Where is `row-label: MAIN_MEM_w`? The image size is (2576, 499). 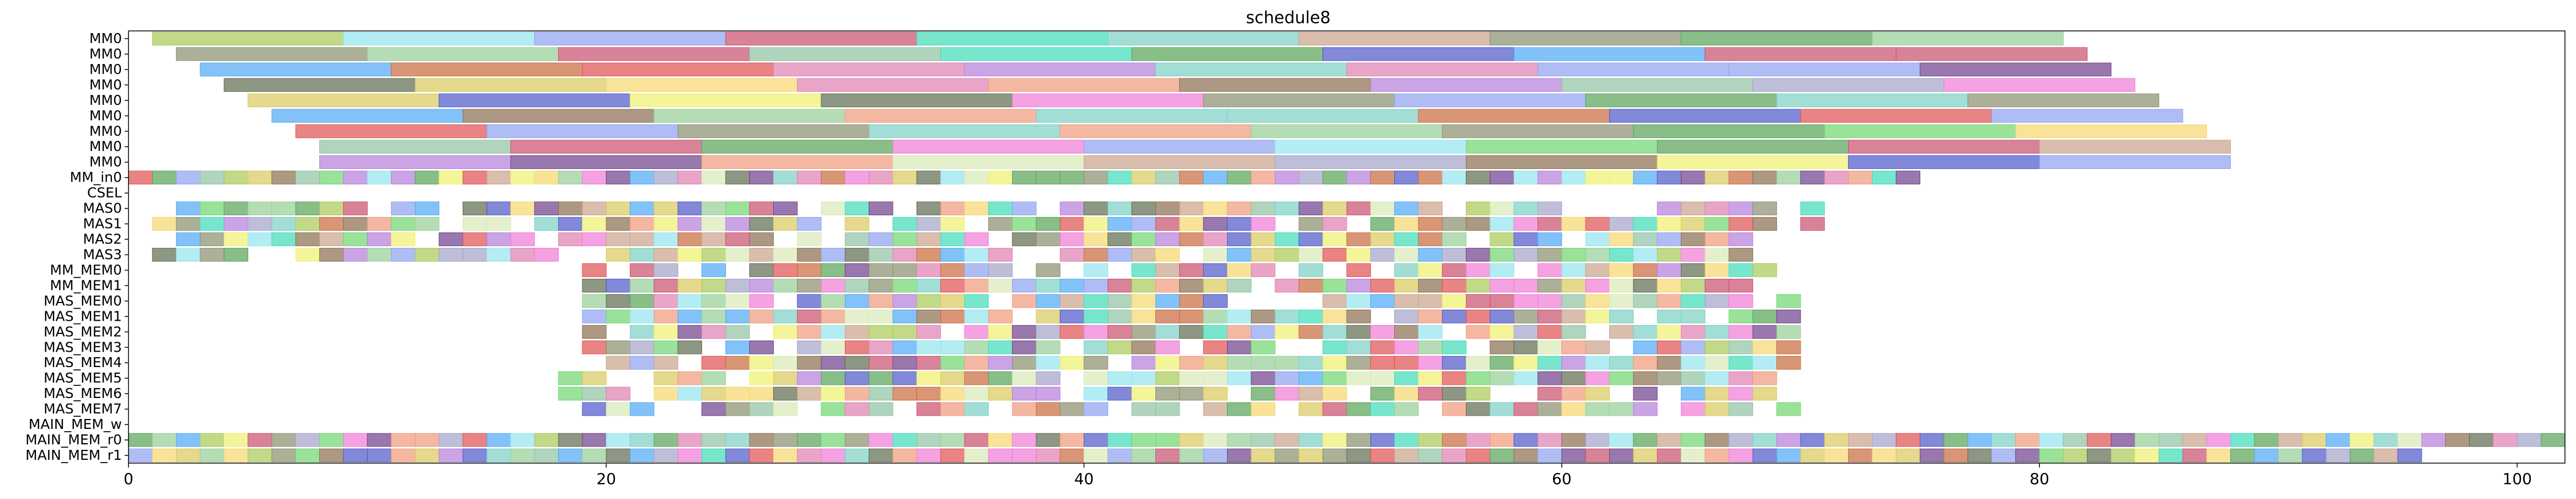
row-label: MAIN_MEM_w is located at coordinates (75, 424).